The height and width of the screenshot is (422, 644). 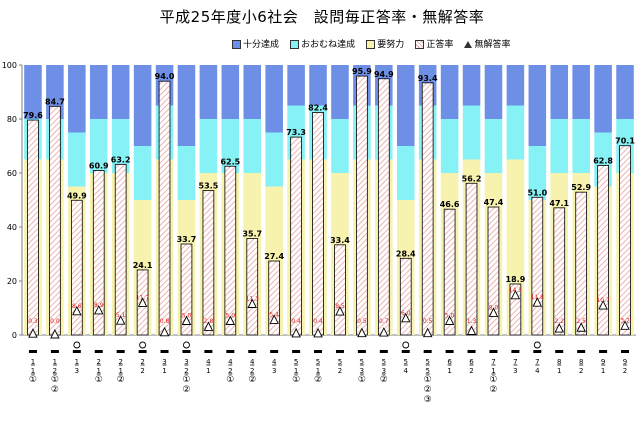 I want to click on legend-label-noanswer: 無解答率, so click(x=492, y=45).